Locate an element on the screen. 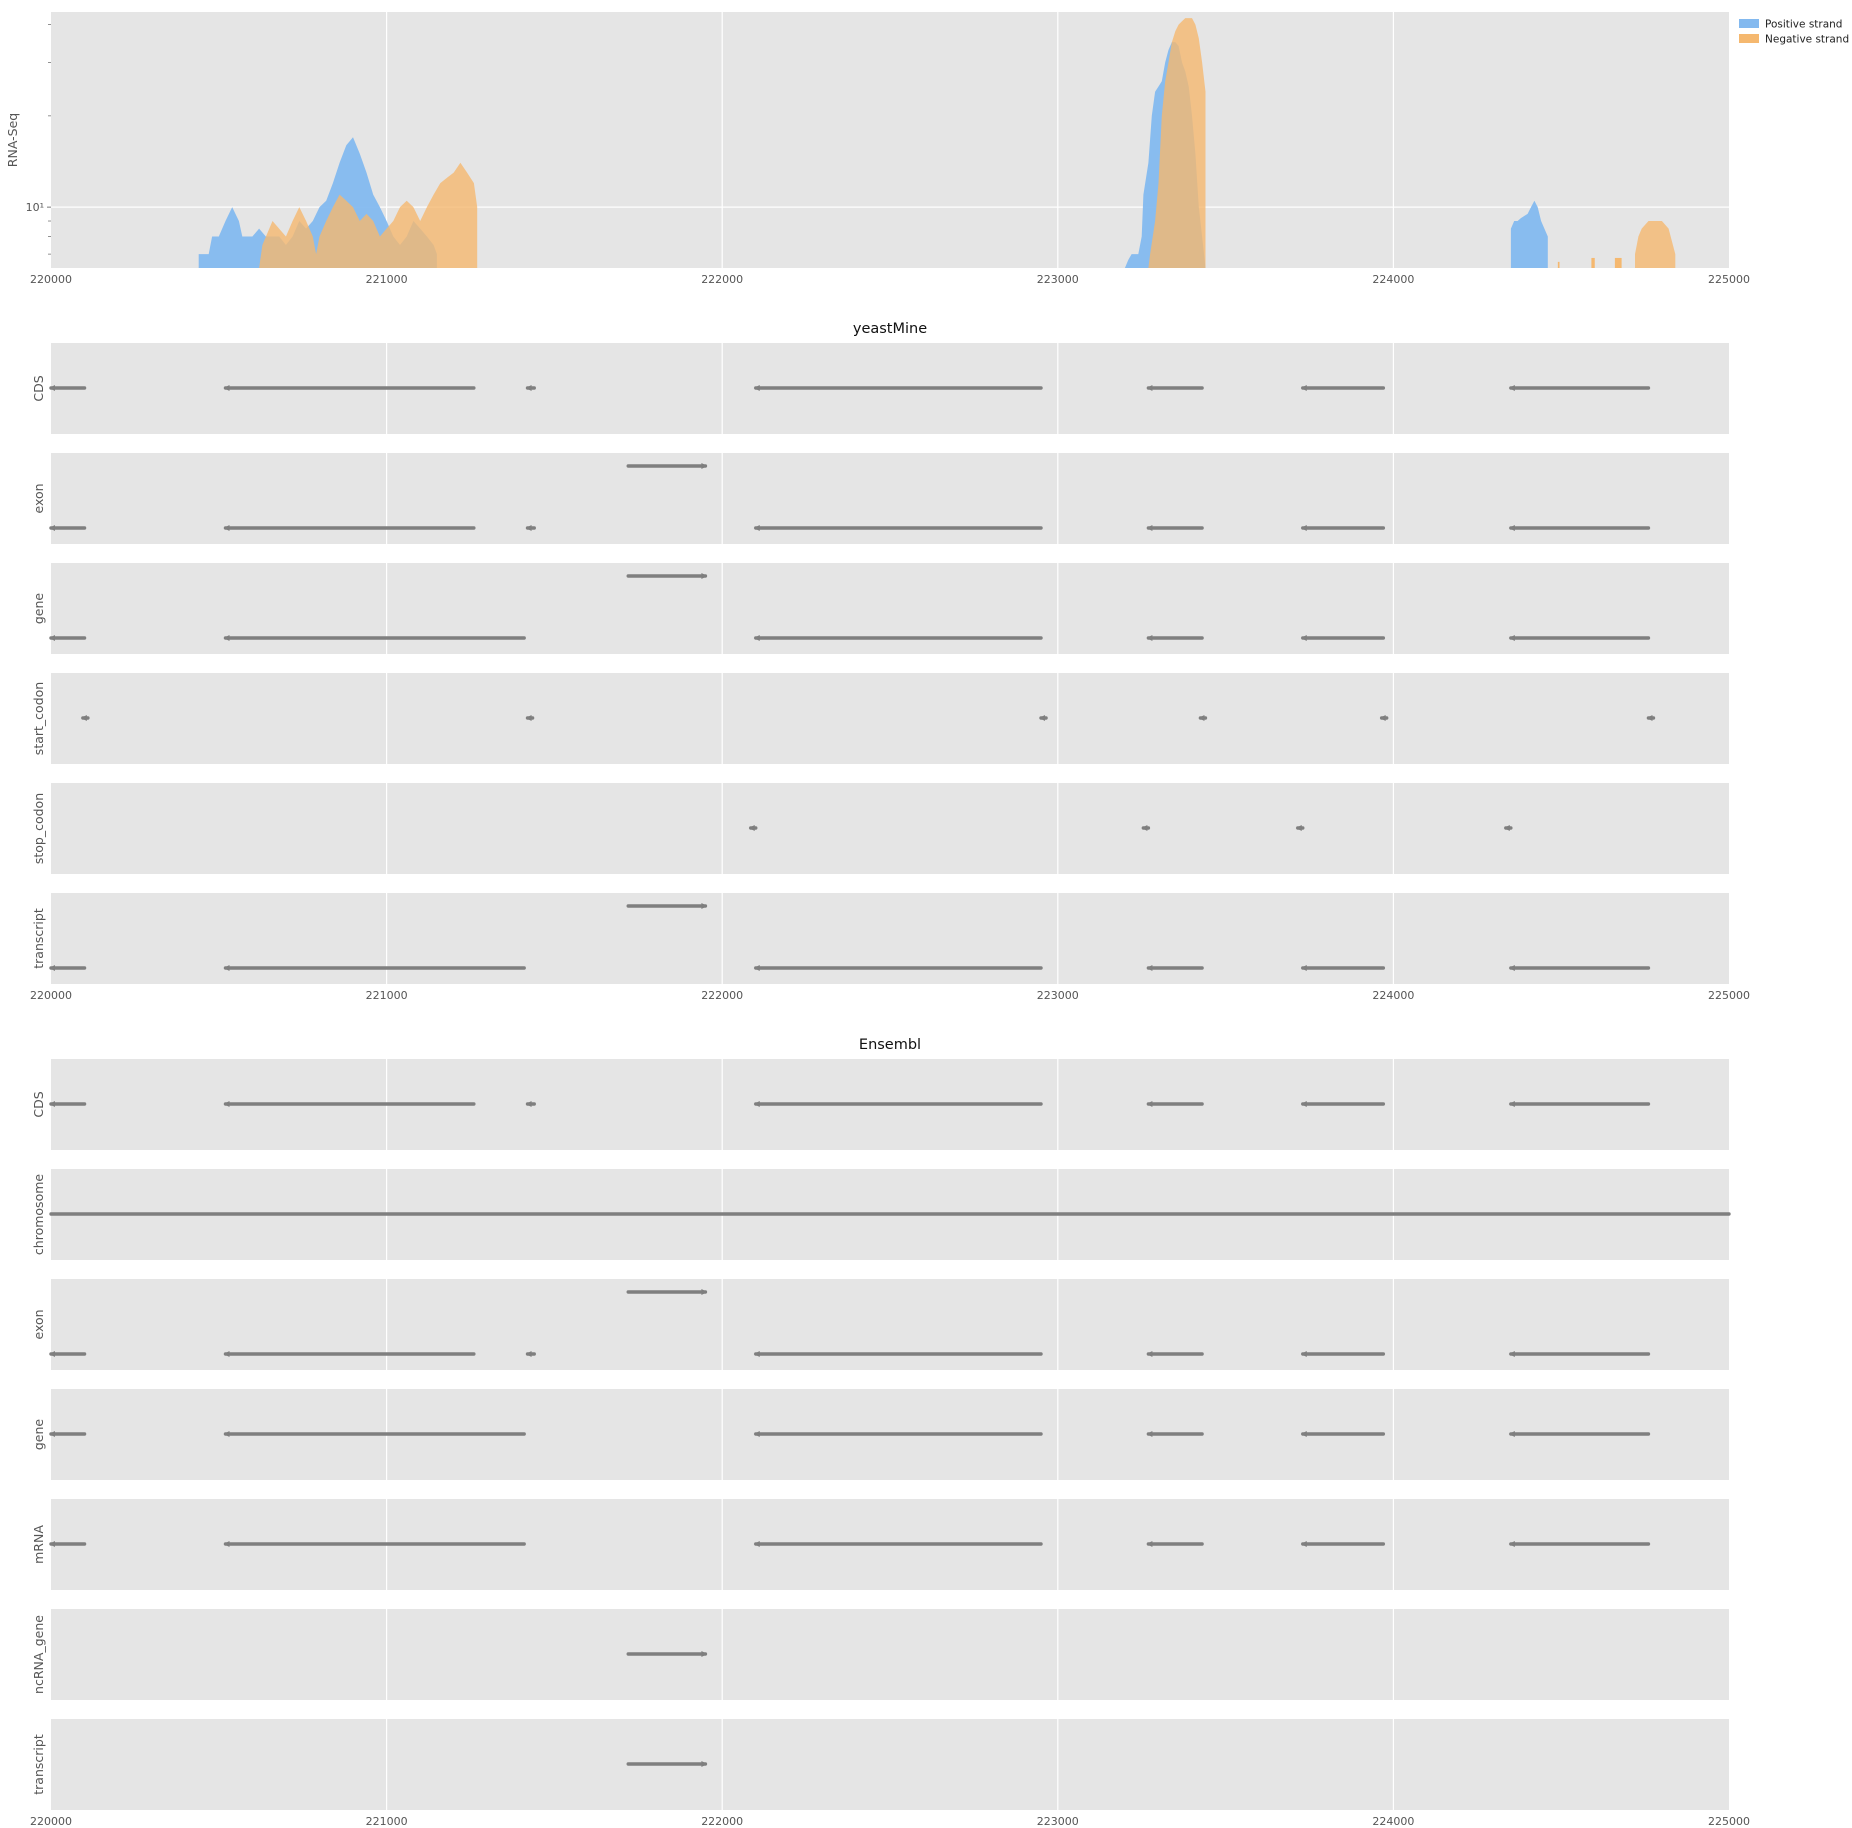 The height and width of the screenshot is (1828, 1852). track-chromosome: chromosome is located at coordinates (881, 1214).